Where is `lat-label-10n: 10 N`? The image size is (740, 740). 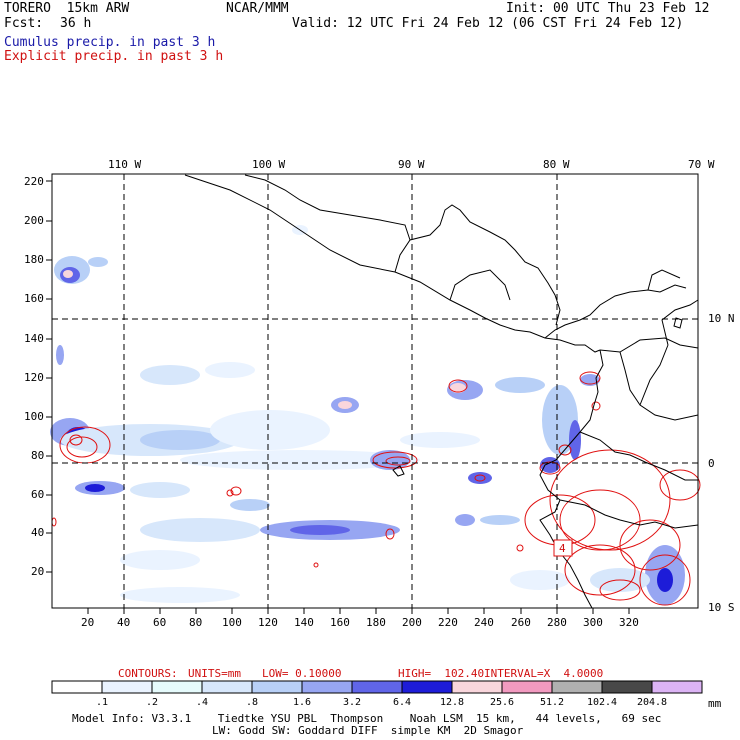
lat-label-10n: 10 N is located at coordinates (721, 318).